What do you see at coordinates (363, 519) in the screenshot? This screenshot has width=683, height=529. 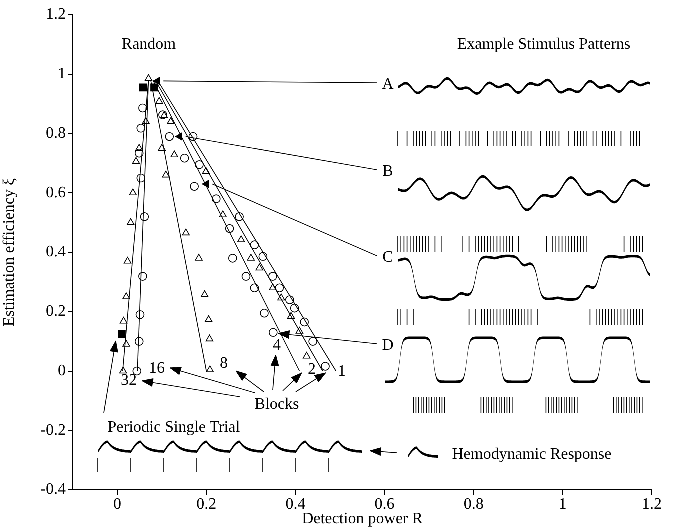 I see `x-axis-title: Detection power R` at bounding box center [363, 519].